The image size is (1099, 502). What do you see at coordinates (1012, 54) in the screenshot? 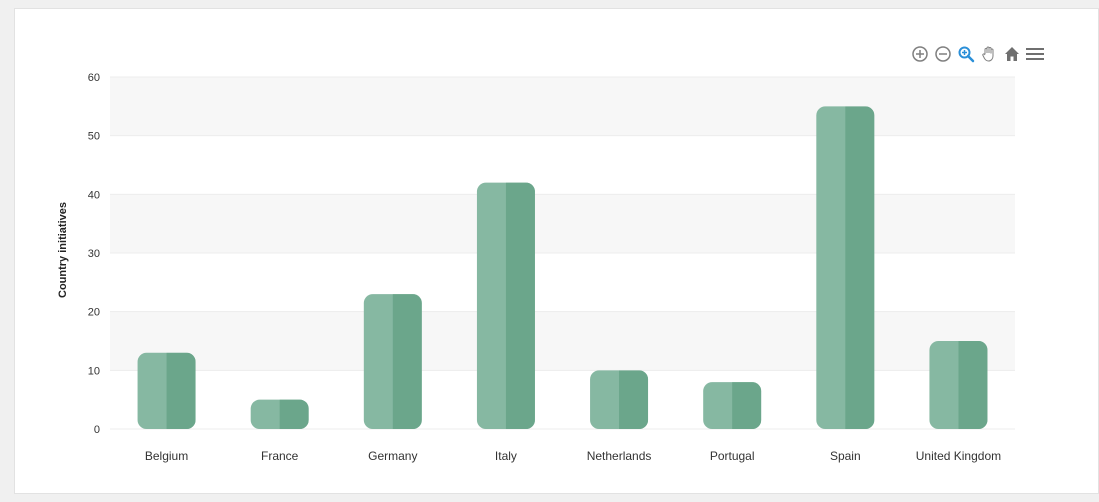
I see `reset-home-icon` at bounding box center [1012, 54].